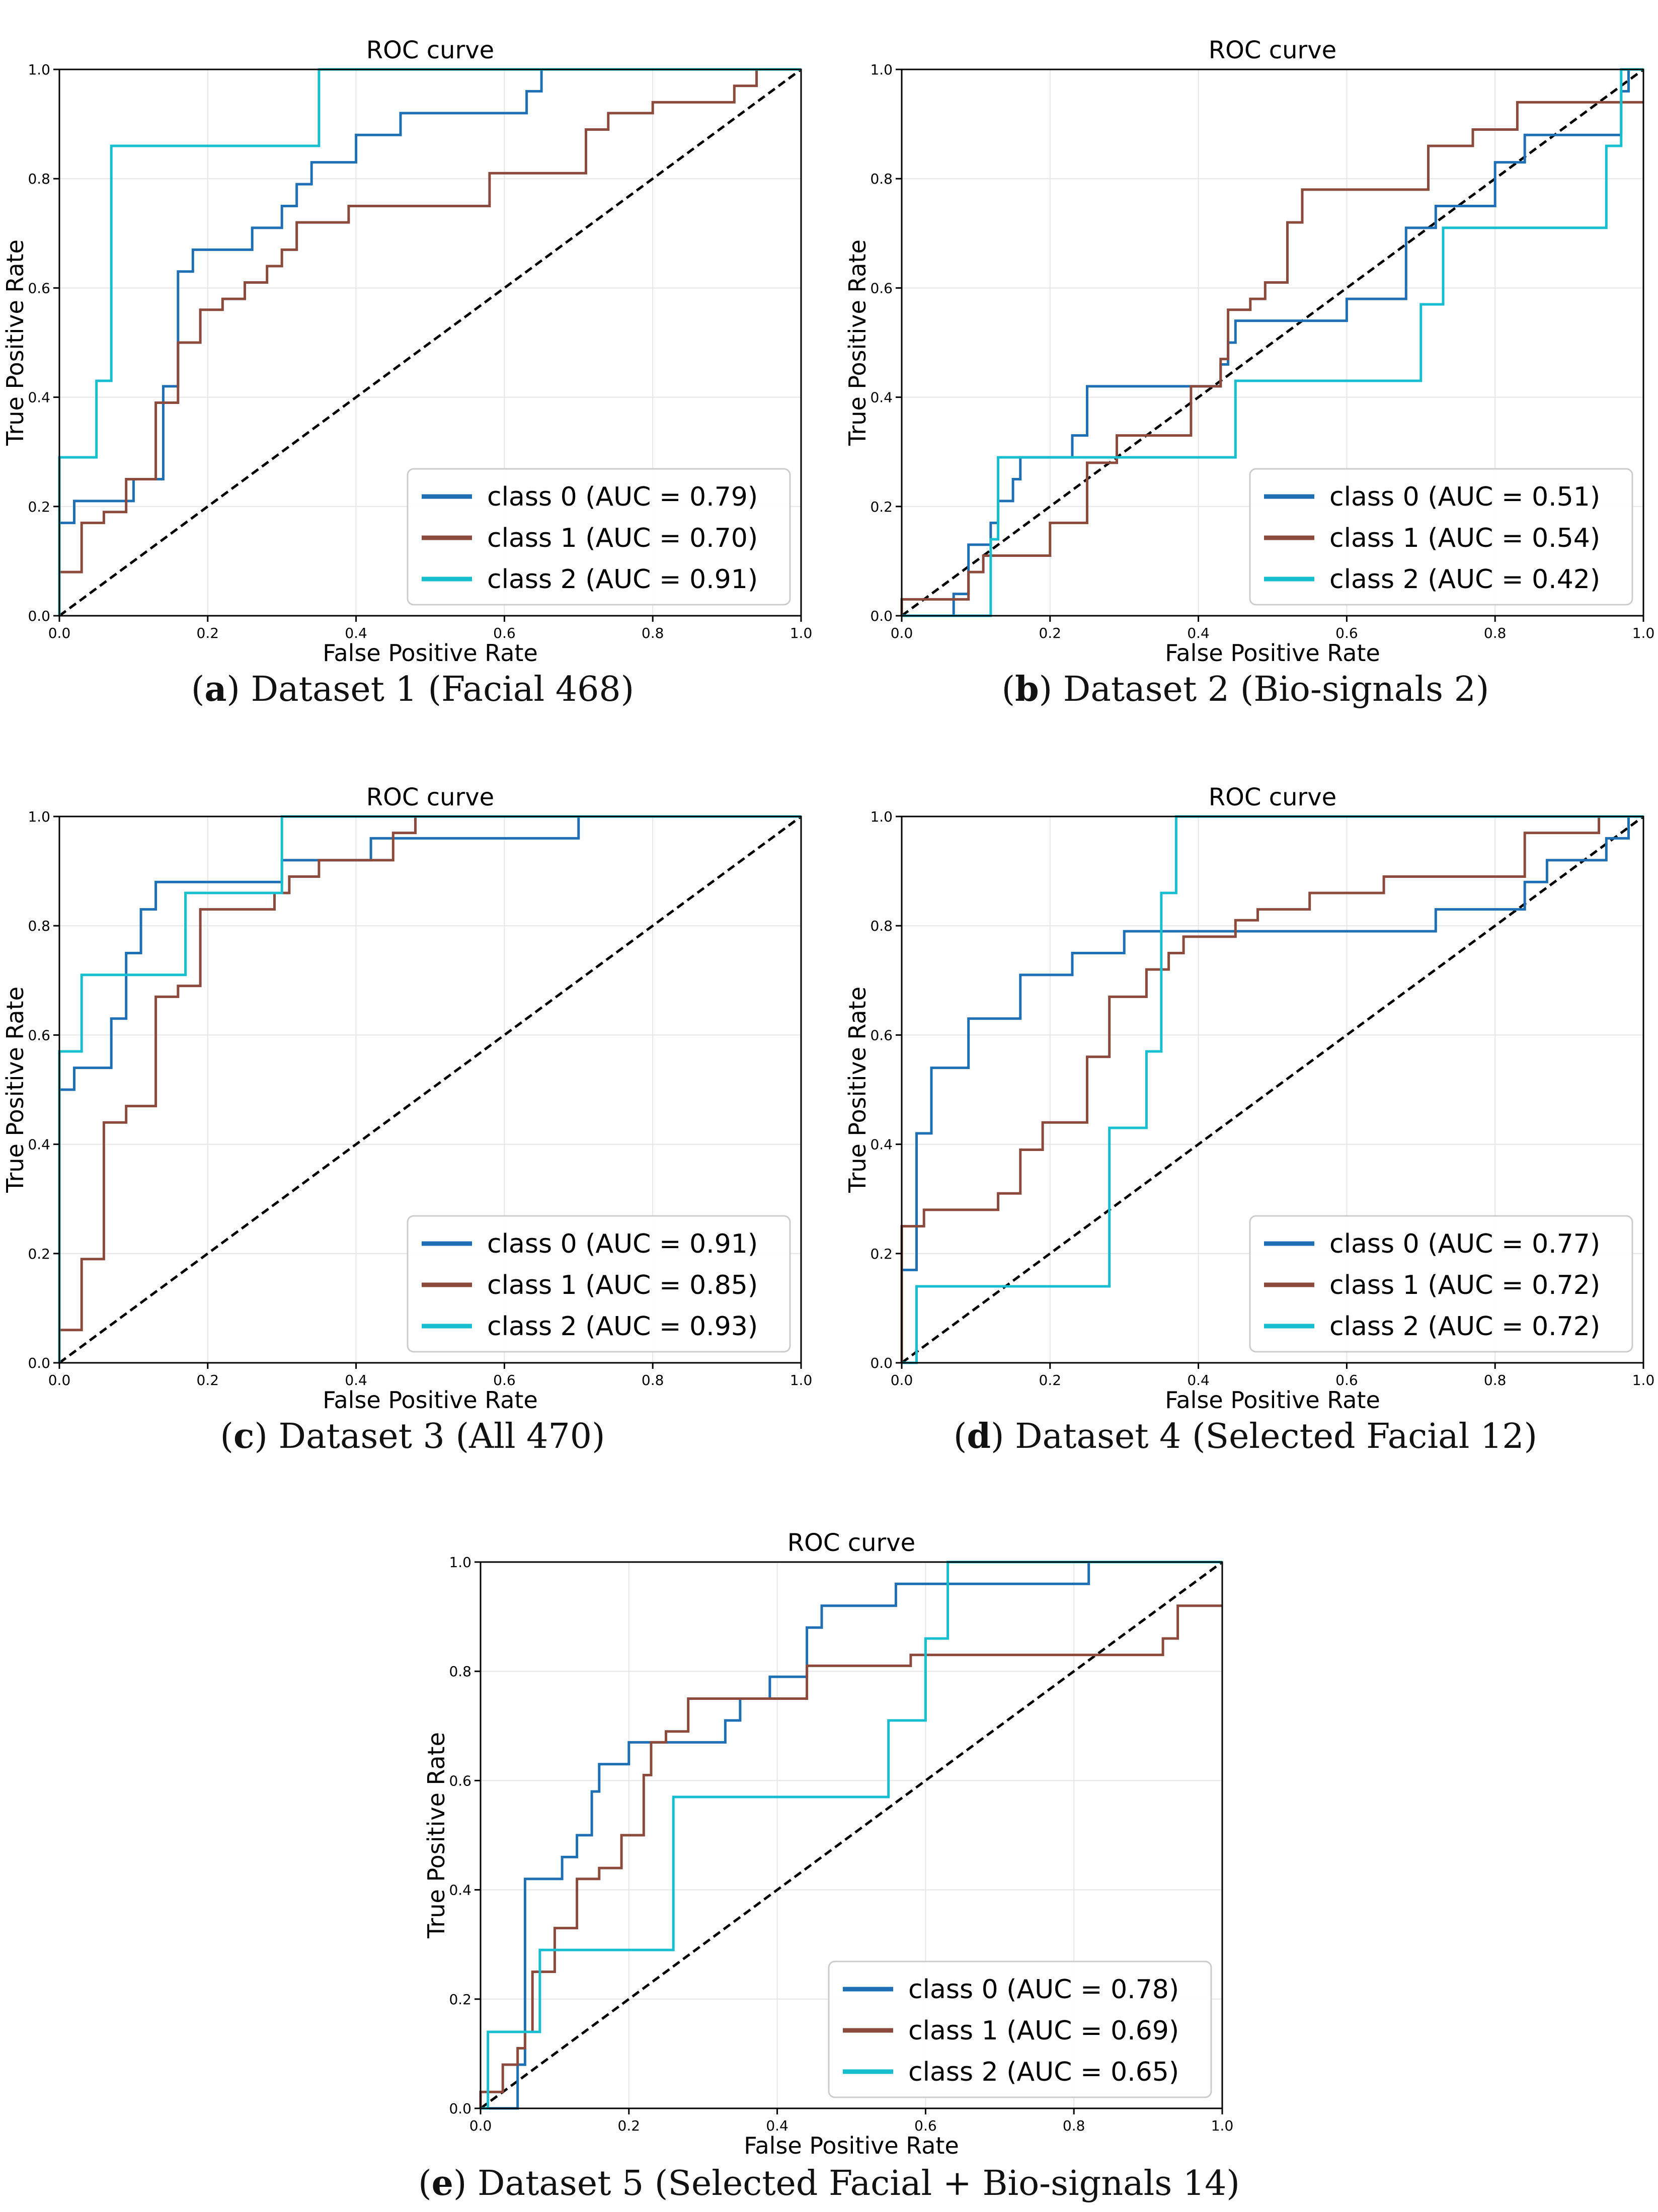 This screenshot has height=2212, width=1658. What do you see at coordinates (1464, 497) in the screenshot?
I see `legend-label-class-0: class 0 (AUC = 0.51)` at bounding box center [1464, 497].